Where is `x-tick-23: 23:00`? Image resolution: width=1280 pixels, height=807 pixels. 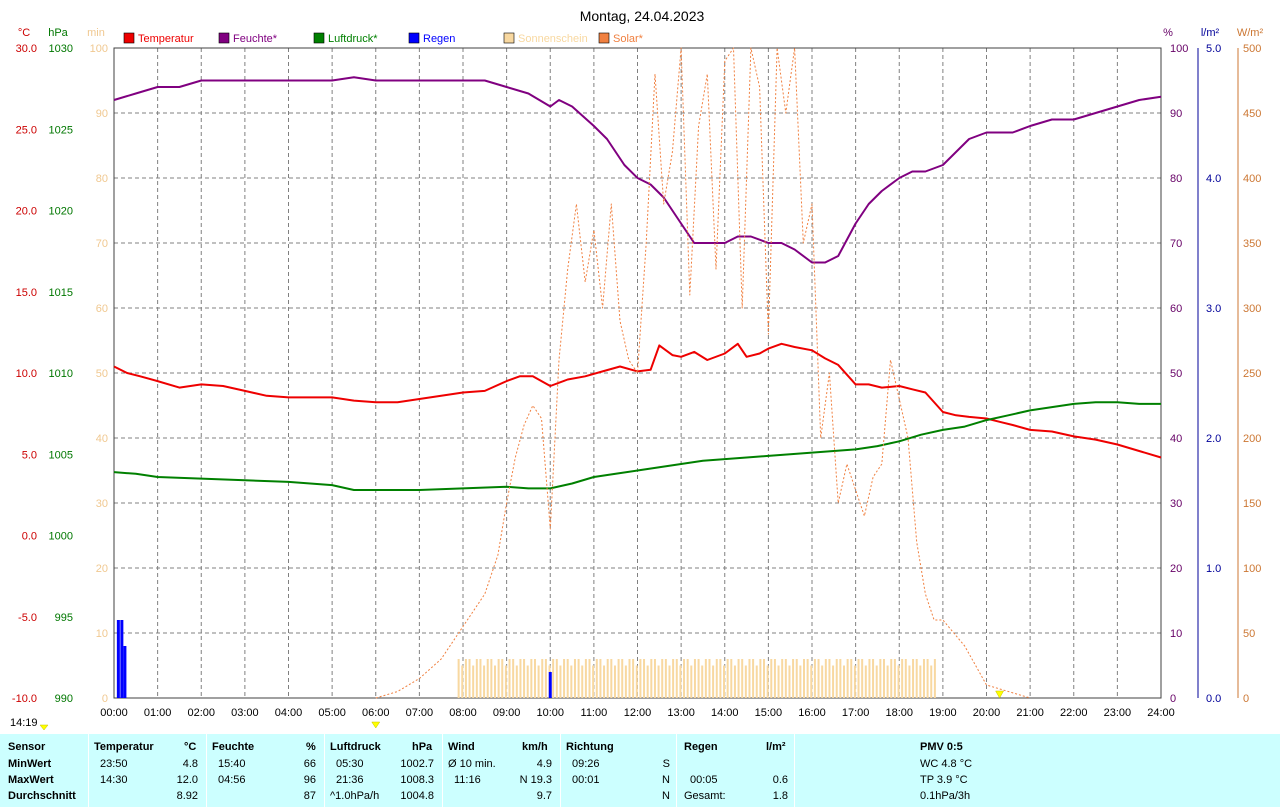
x-tick-23: 23:00 is located at coordinates (1118, 713).